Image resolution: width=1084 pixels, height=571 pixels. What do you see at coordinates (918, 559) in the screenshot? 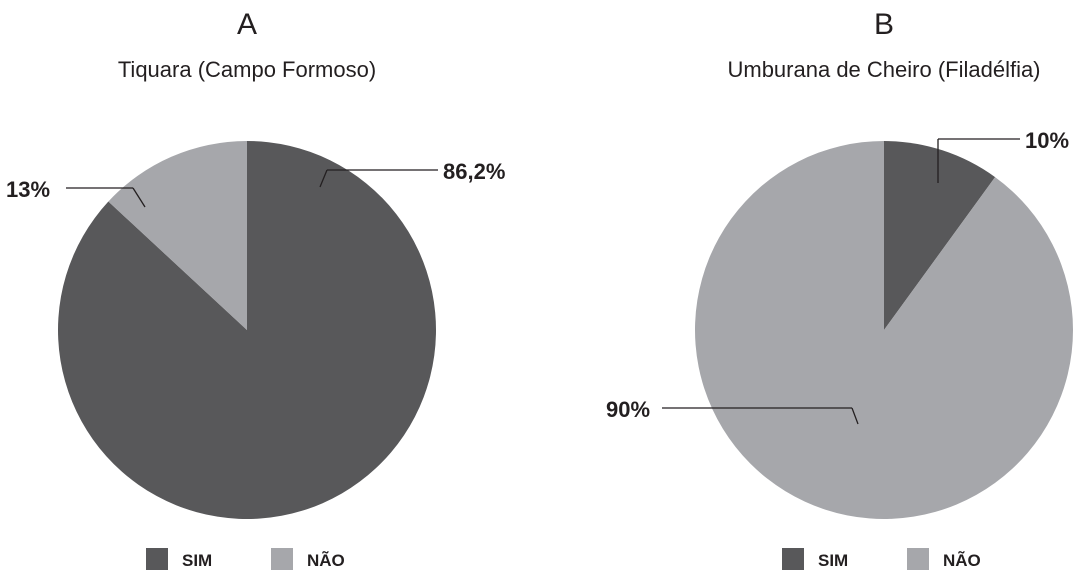
I see `chart-b-legend-nao-swatch` at bounding box center [918, 559].